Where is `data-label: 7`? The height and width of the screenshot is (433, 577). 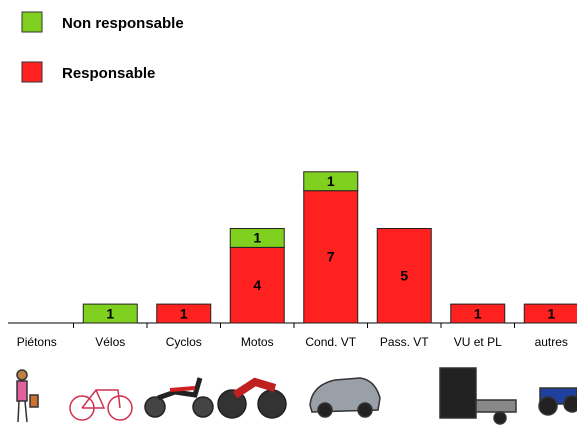
data-label: 7 is located at coordinates (331, 257).